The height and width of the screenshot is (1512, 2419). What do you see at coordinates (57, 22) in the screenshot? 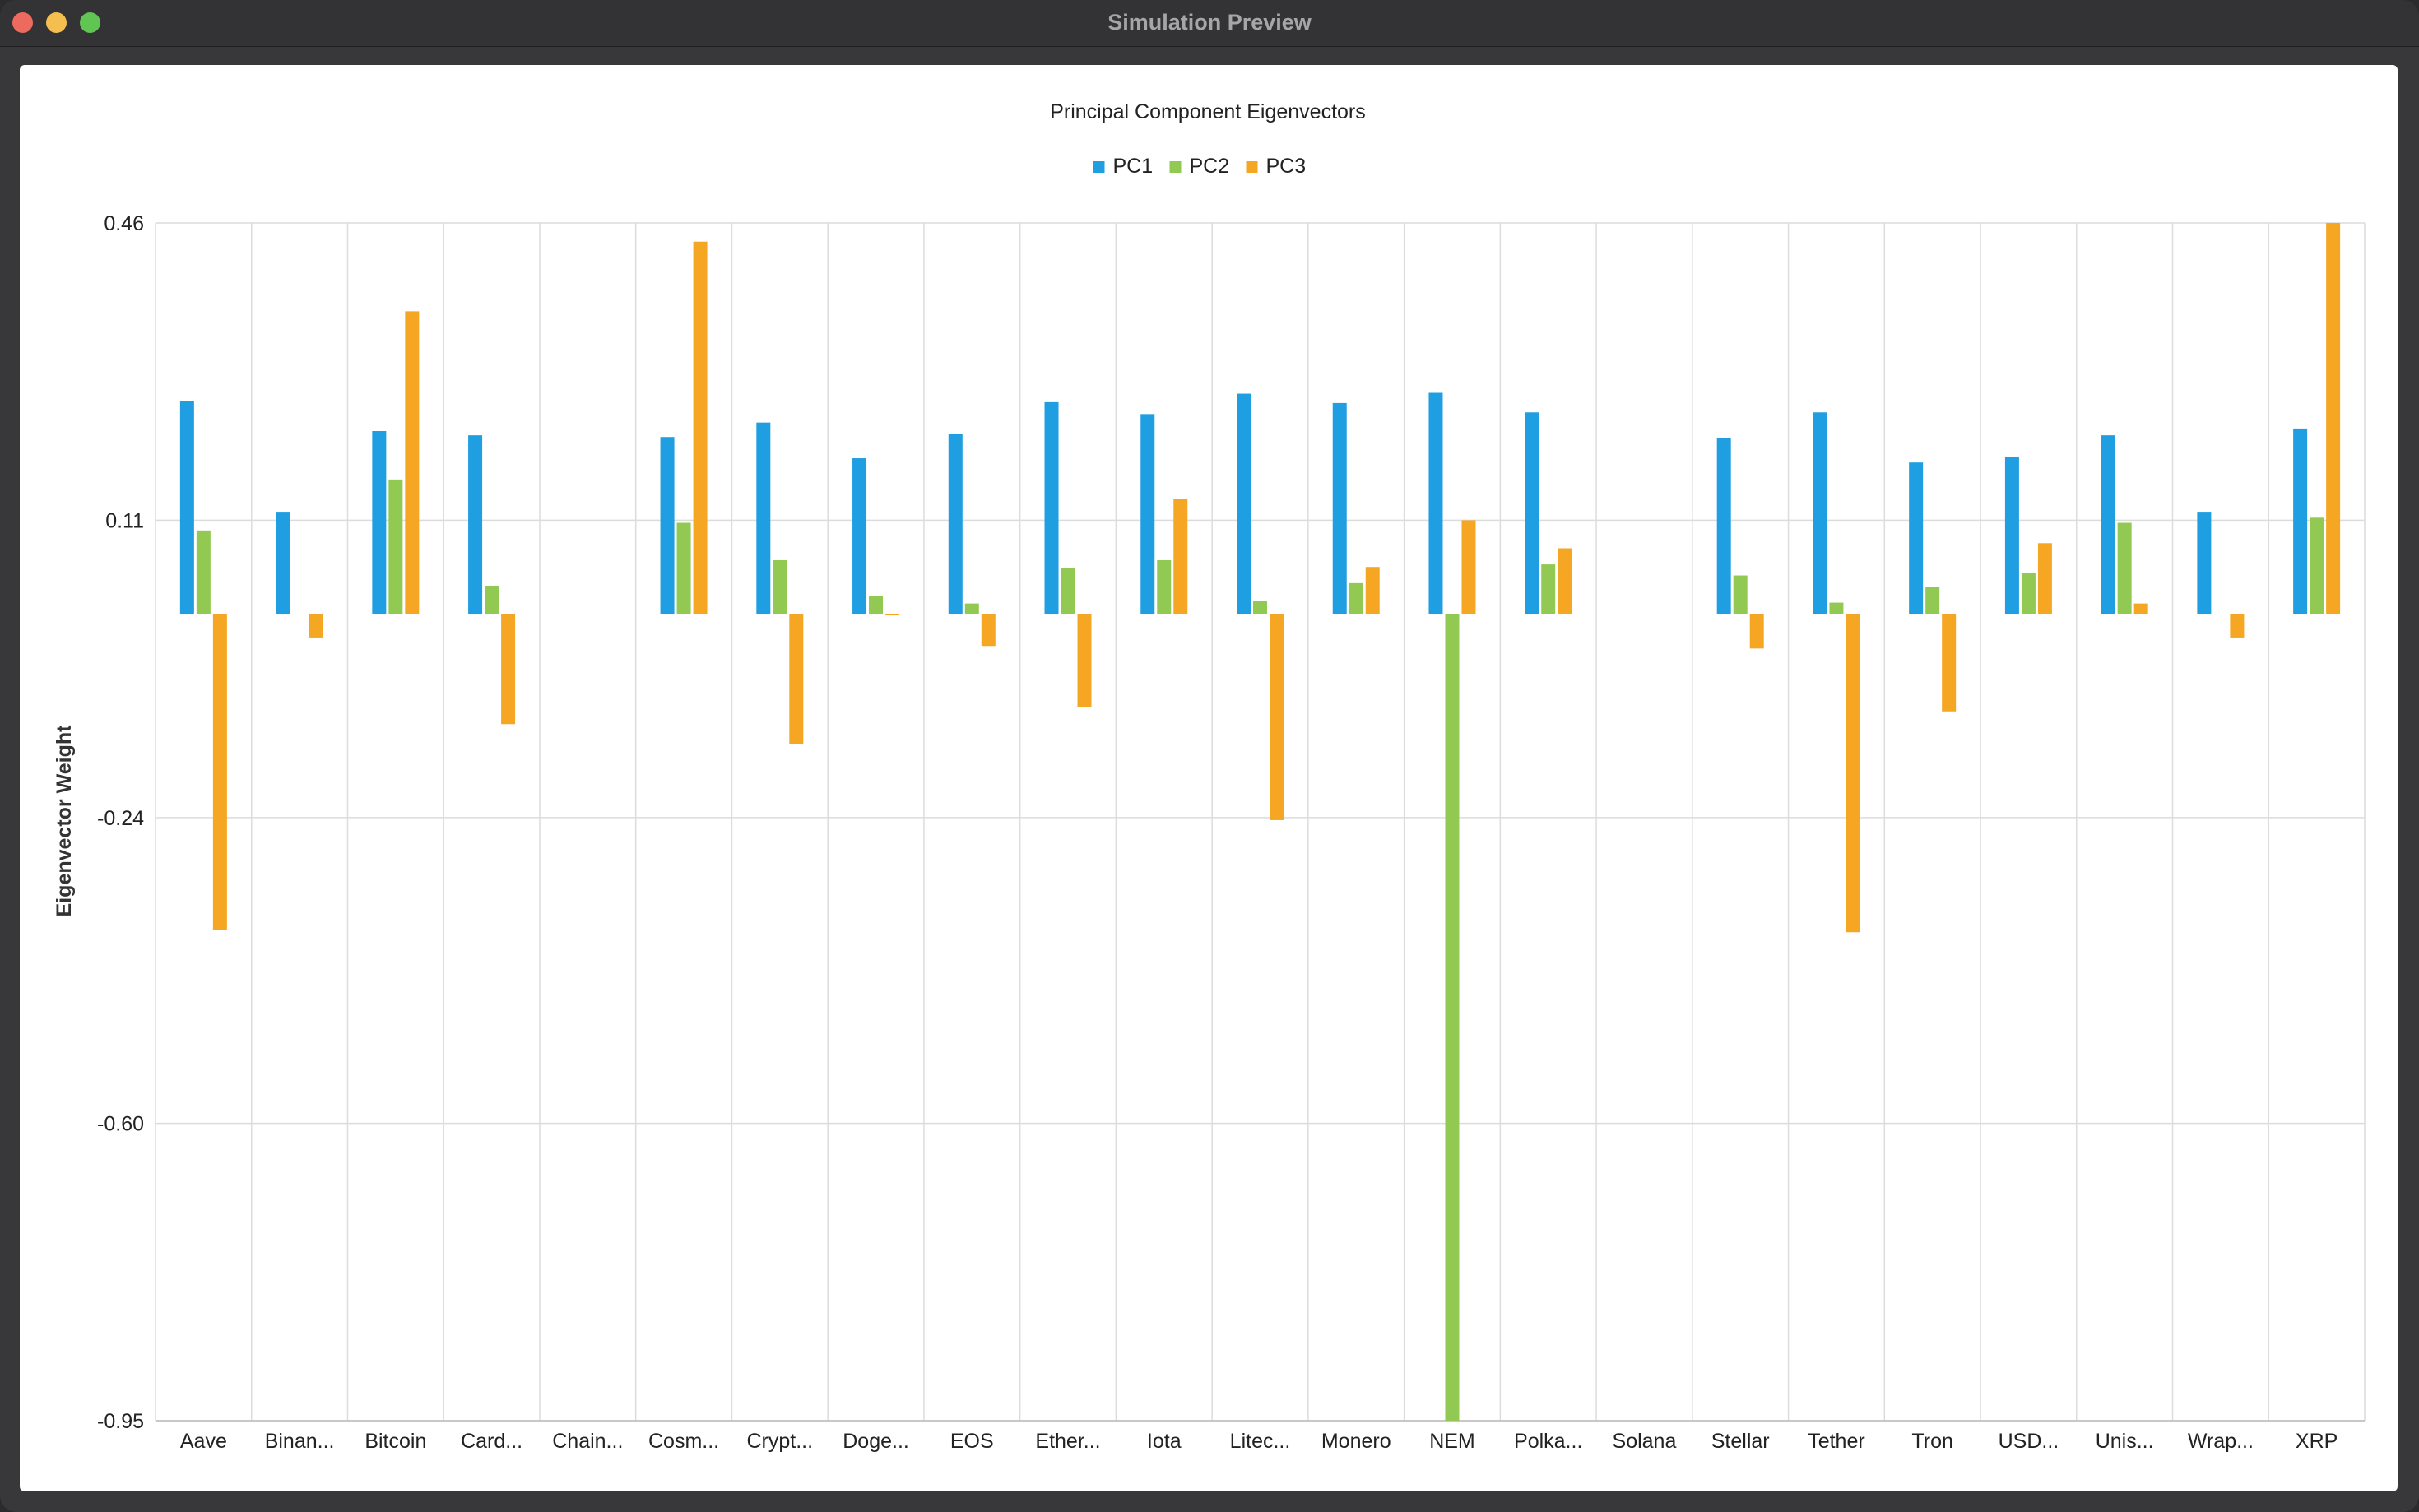
I see `minimize-window-button` at bounding box center [57, 22].